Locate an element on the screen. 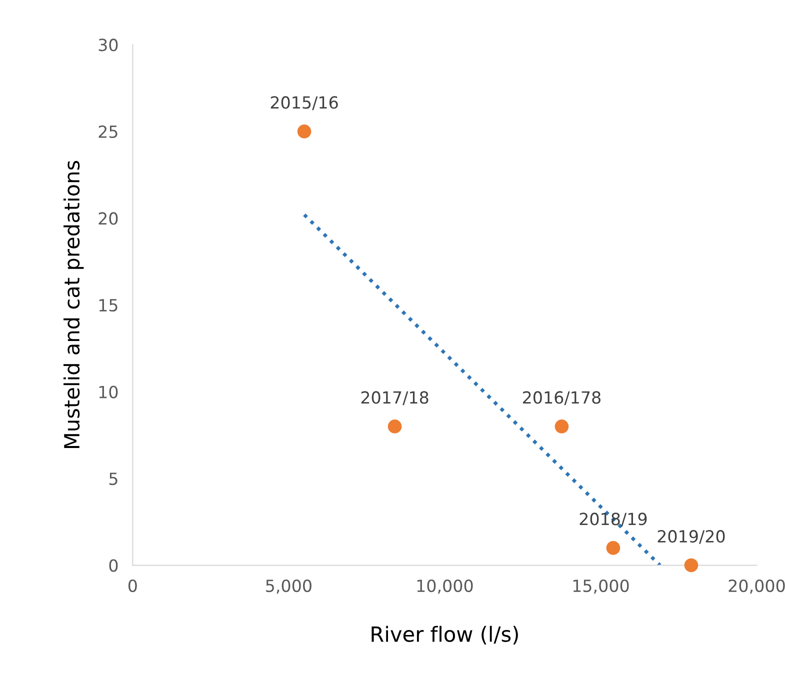 This screenshot has width=785, height=677. x-tick-label: 15,000 is located at coordinates (601, 586).